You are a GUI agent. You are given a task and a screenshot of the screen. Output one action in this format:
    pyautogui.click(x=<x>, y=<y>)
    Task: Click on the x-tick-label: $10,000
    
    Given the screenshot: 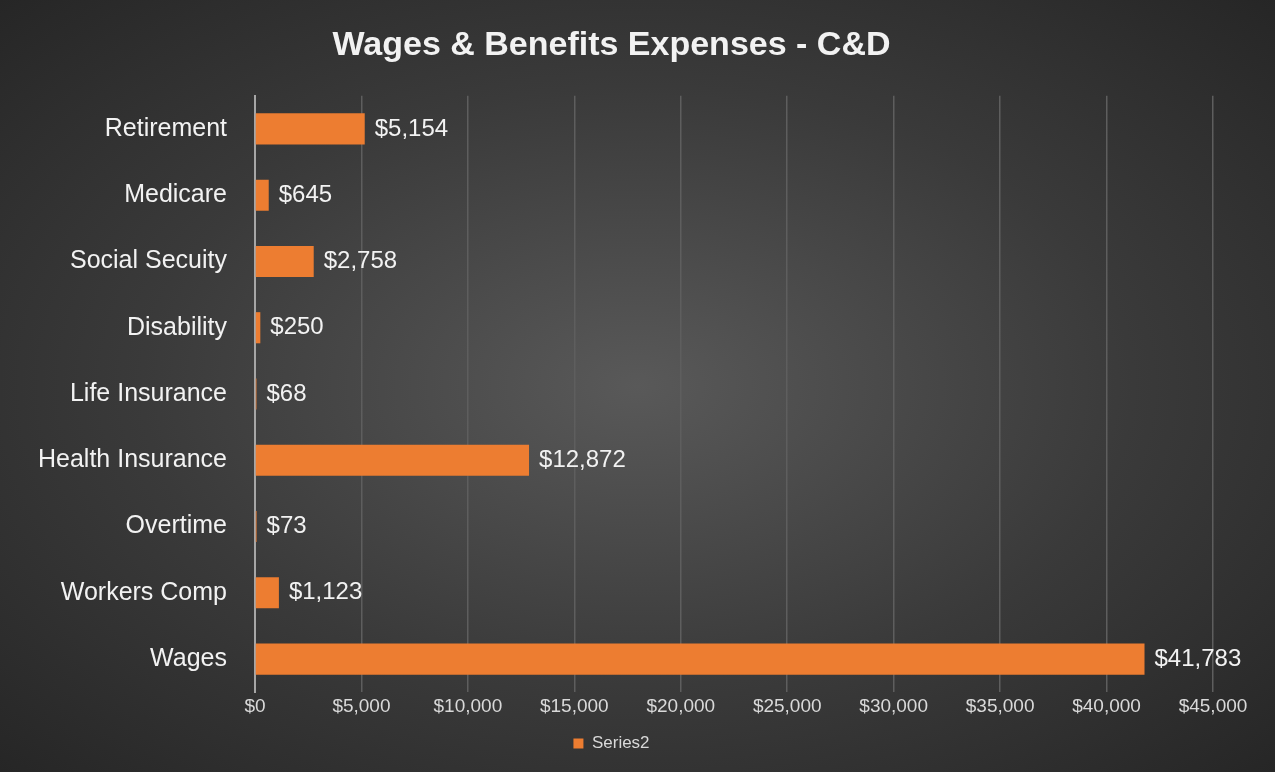 What is the action you would take?
    pyautogui.click(x=468, y=705)
    